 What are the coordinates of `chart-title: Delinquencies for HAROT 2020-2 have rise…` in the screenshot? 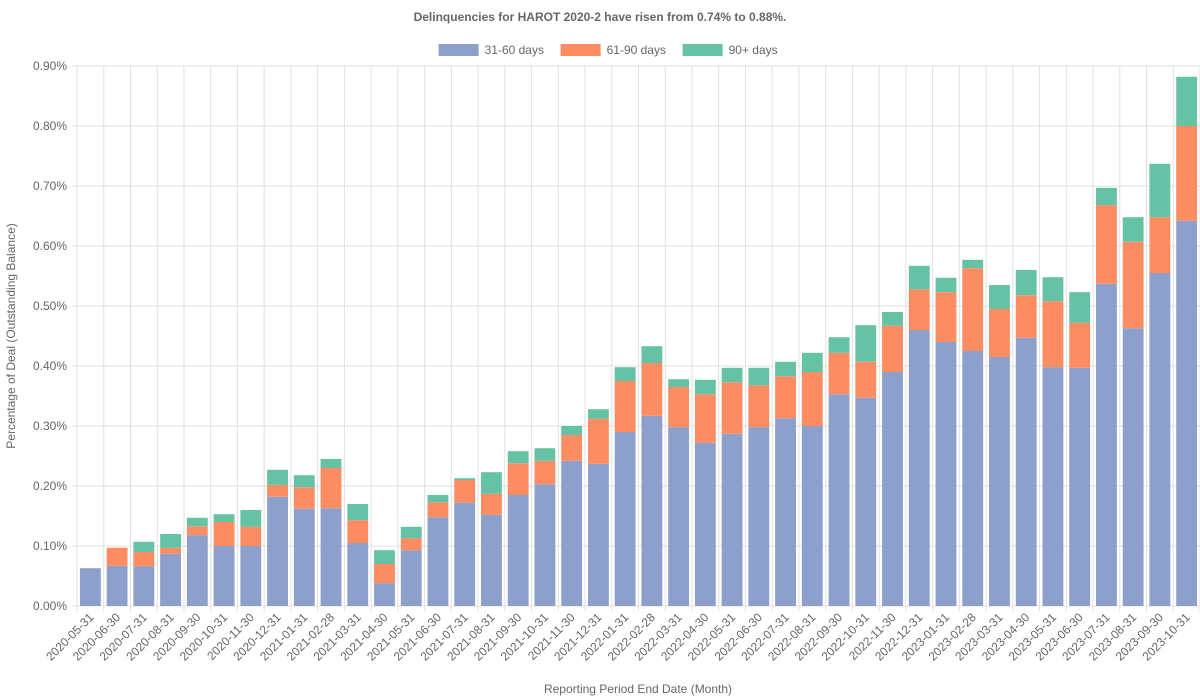 It's located at (600, 17).